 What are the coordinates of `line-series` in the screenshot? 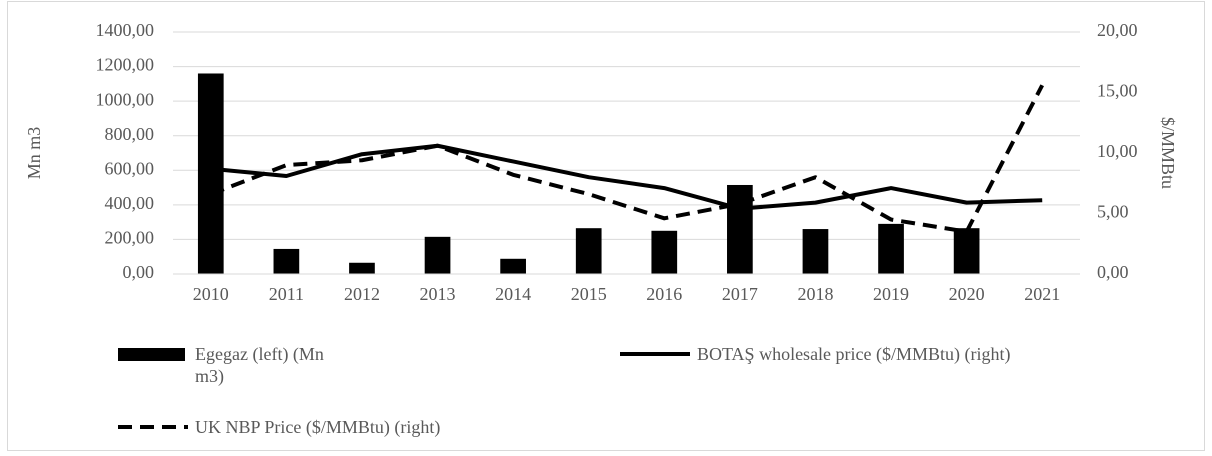 It's located at (626, 177).